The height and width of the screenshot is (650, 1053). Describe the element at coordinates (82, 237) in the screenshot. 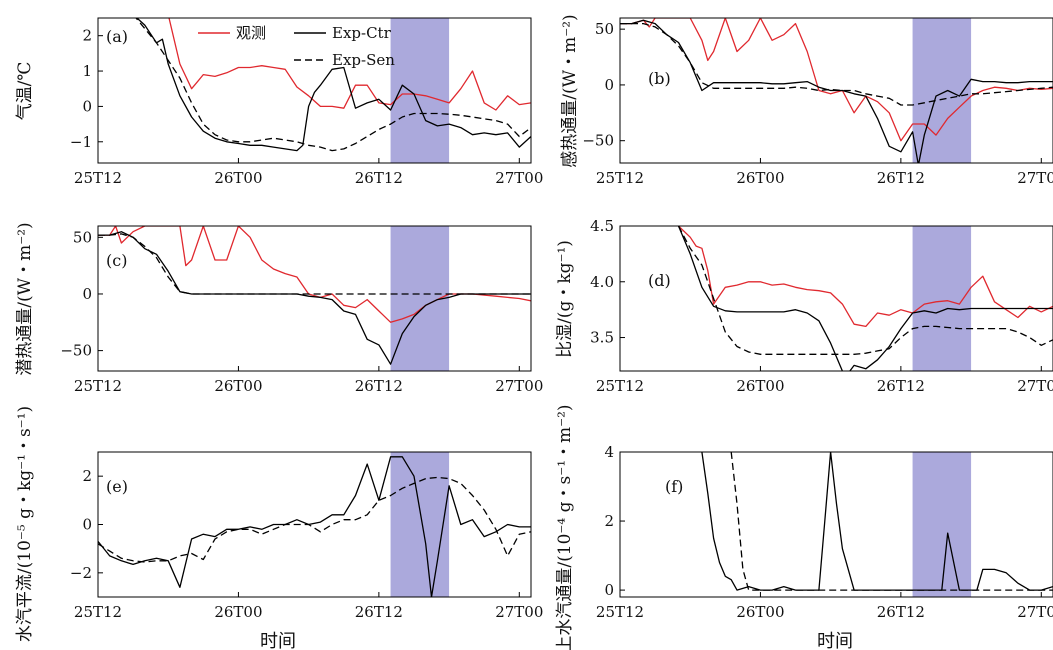

I see `panel-c-ytick-label: 50` at that location.